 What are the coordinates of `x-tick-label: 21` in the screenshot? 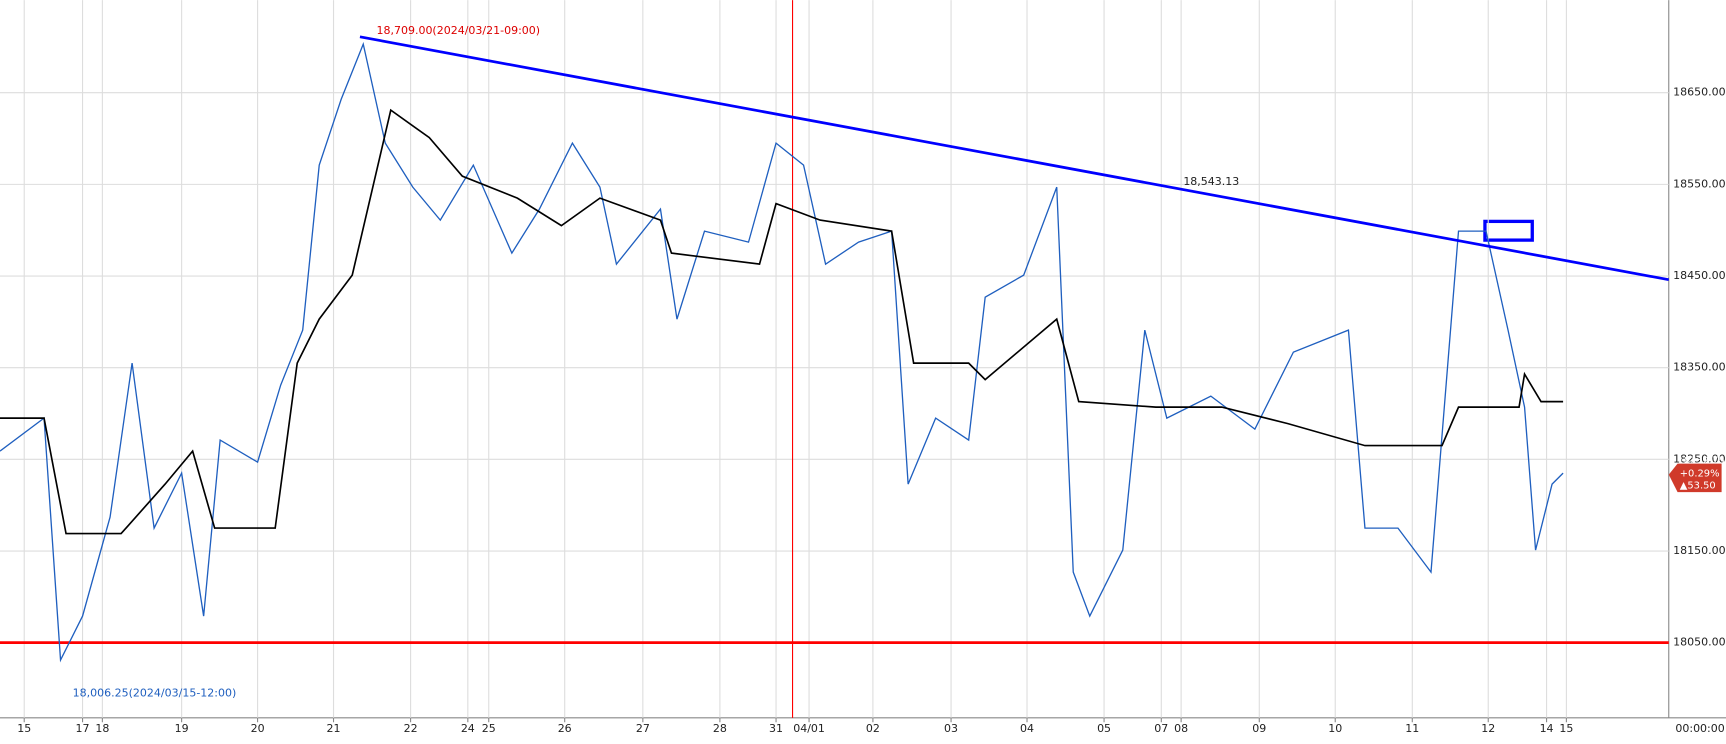 It's located at (334, 728).